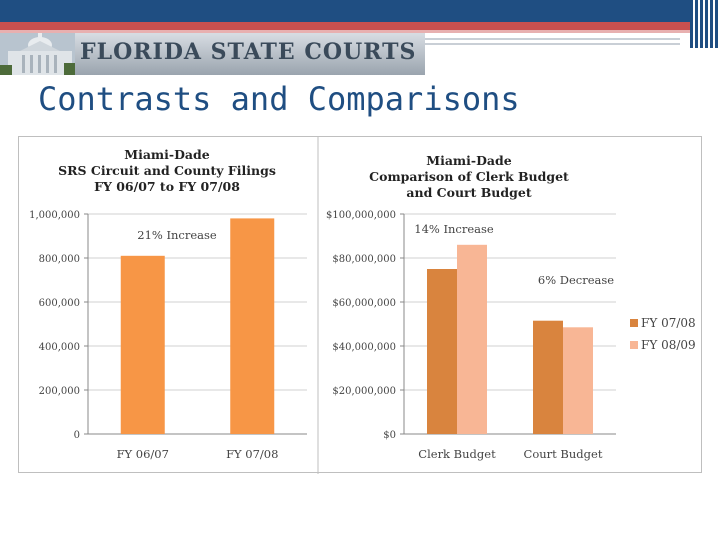 This screenshot has height=540, width=720. I want to click on chart2-y-tick-label: $80,000,000, so click(364, 259).